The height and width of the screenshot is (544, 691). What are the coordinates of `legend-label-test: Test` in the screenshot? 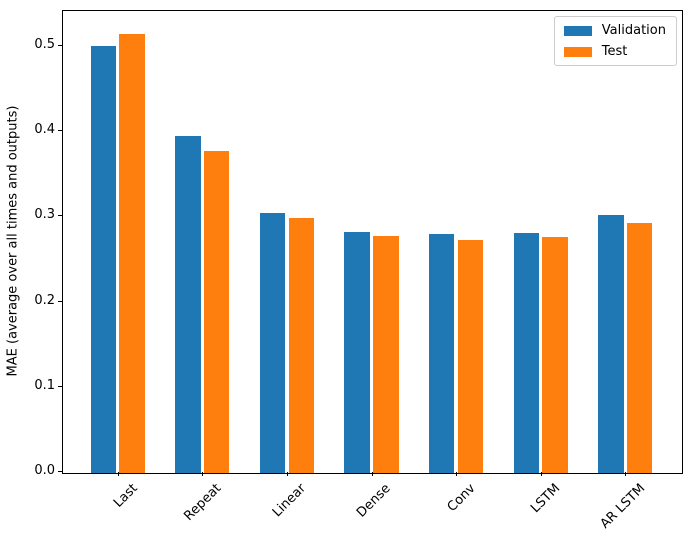 It's located at (614, 51).